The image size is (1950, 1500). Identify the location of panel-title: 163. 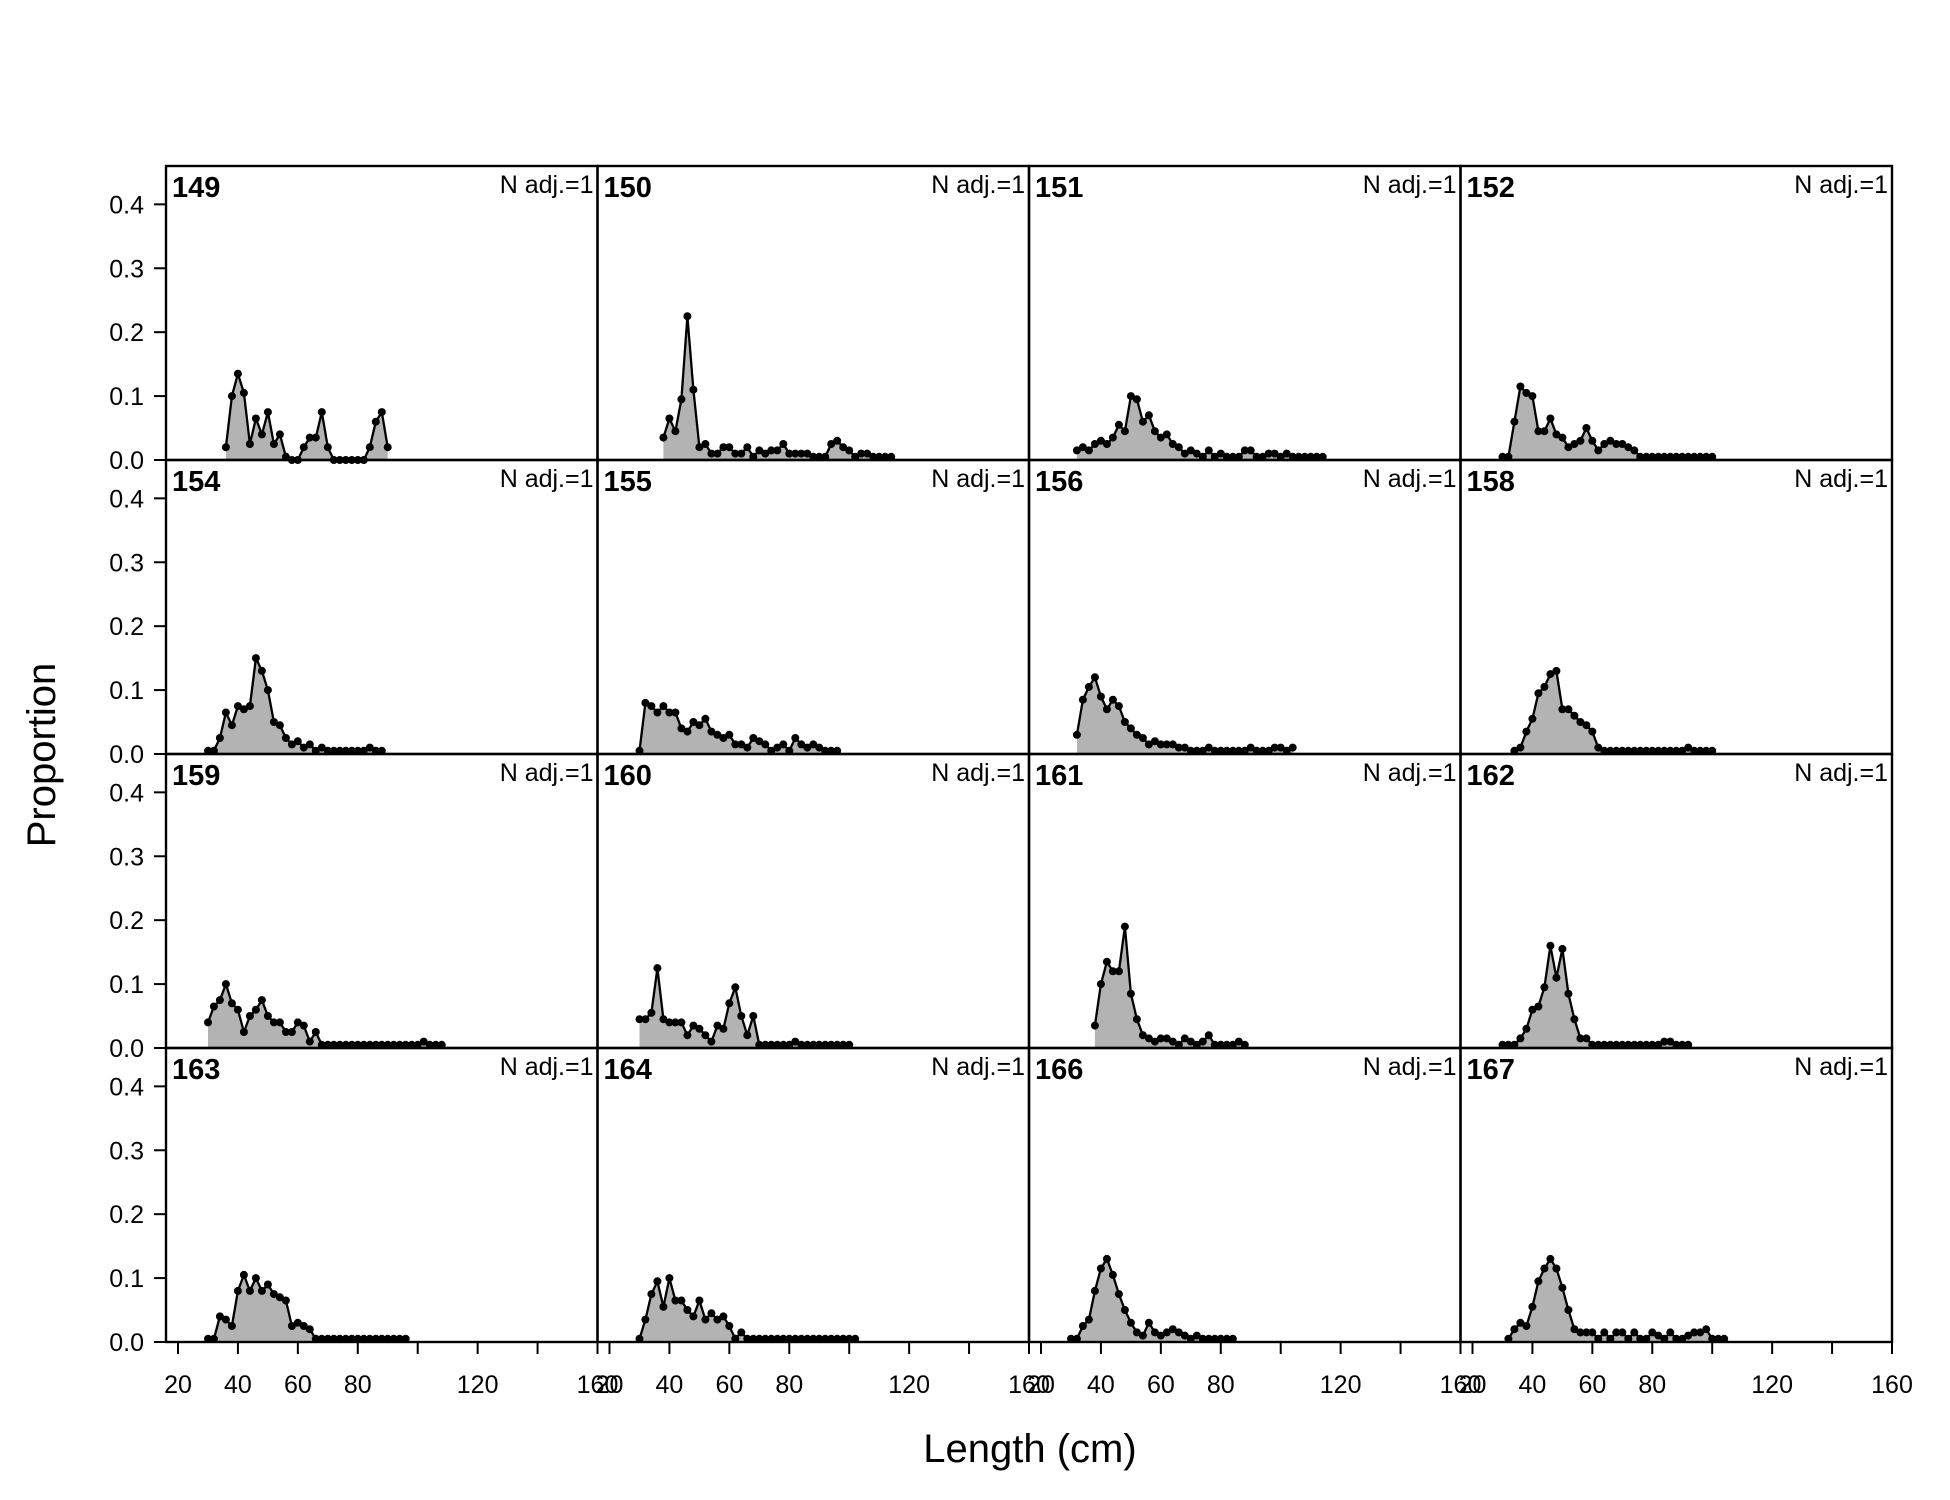
(196, 1070).